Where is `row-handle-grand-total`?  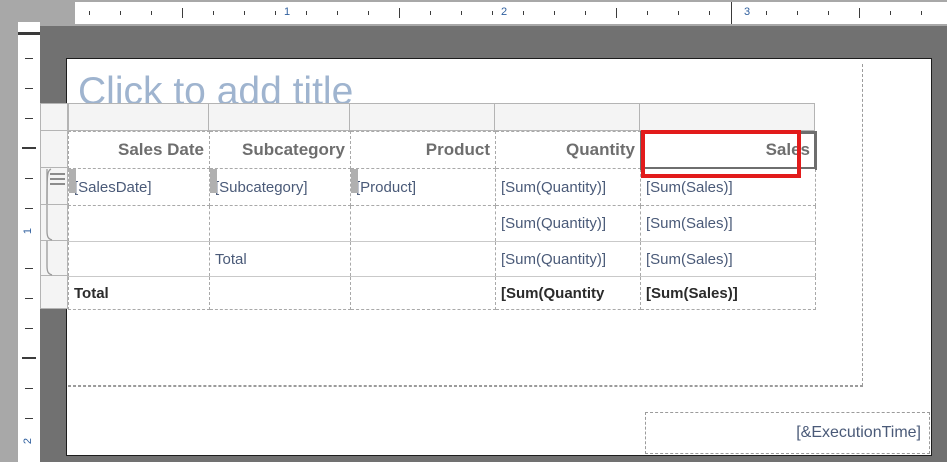
row-handle-grand-total is located at coordinates (54, 292).